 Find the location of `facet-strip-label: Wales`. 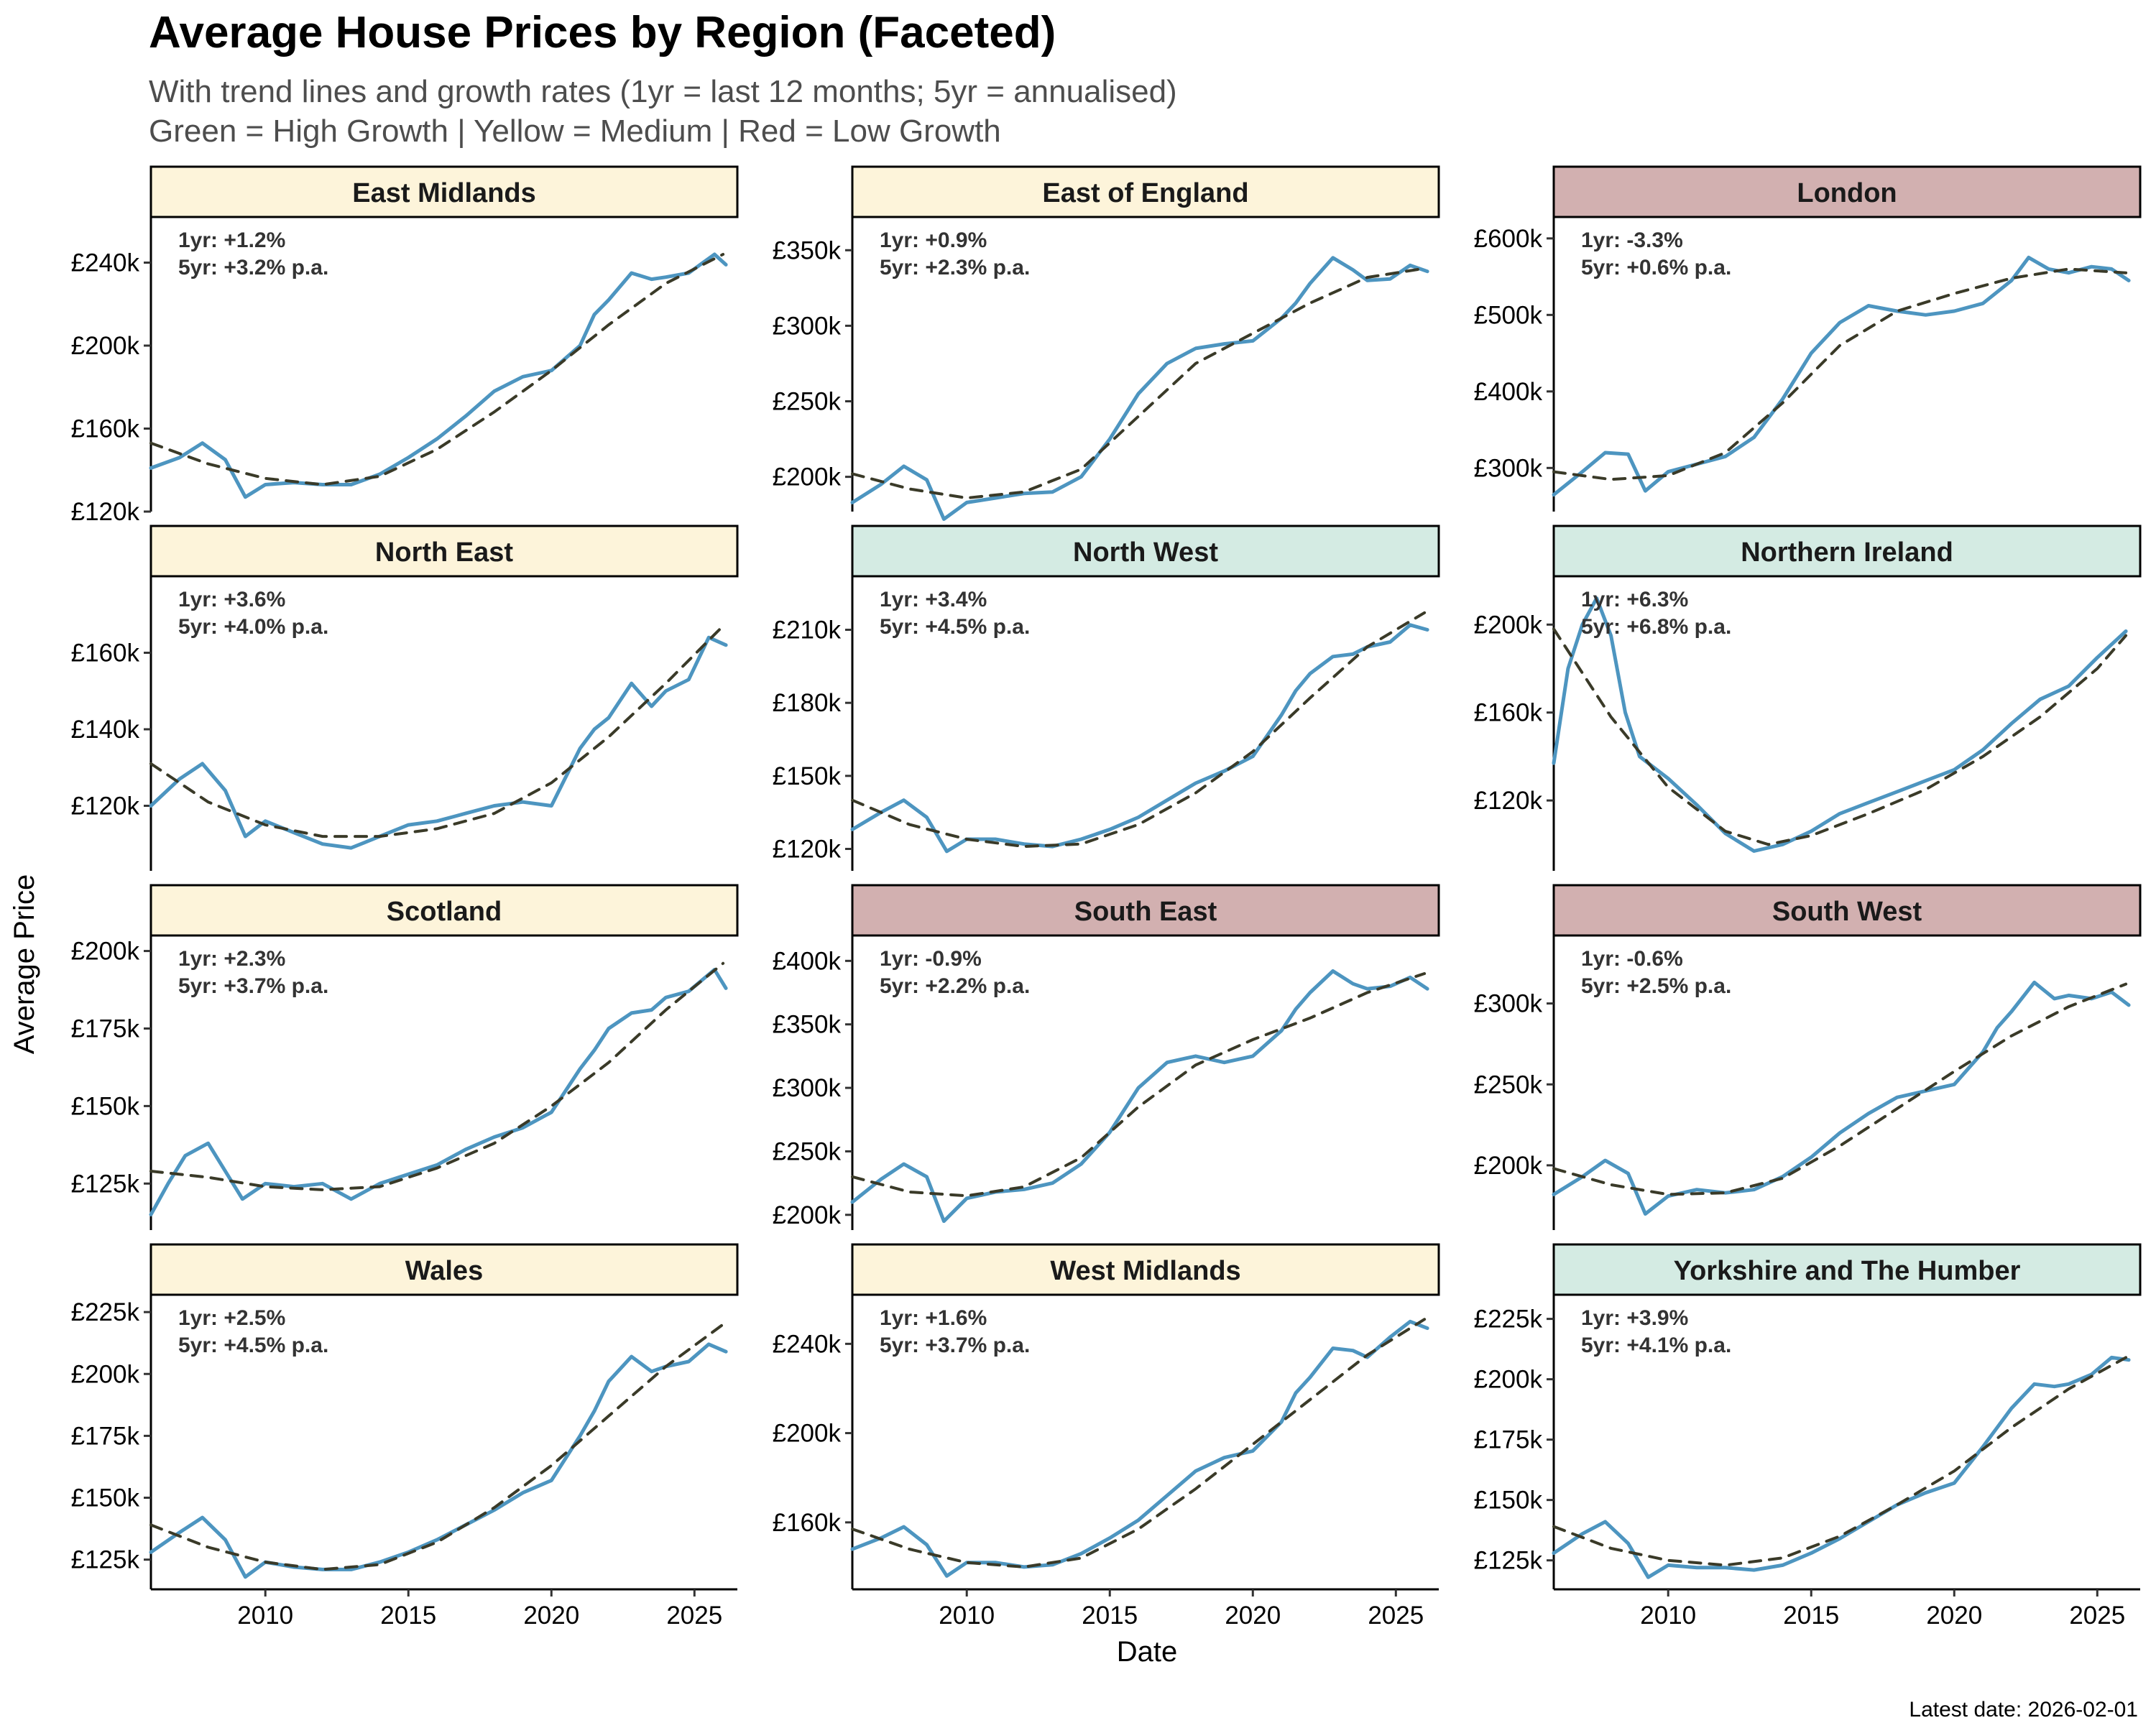

facet-strip-label: Wales is located at coordinates (444, 1271).